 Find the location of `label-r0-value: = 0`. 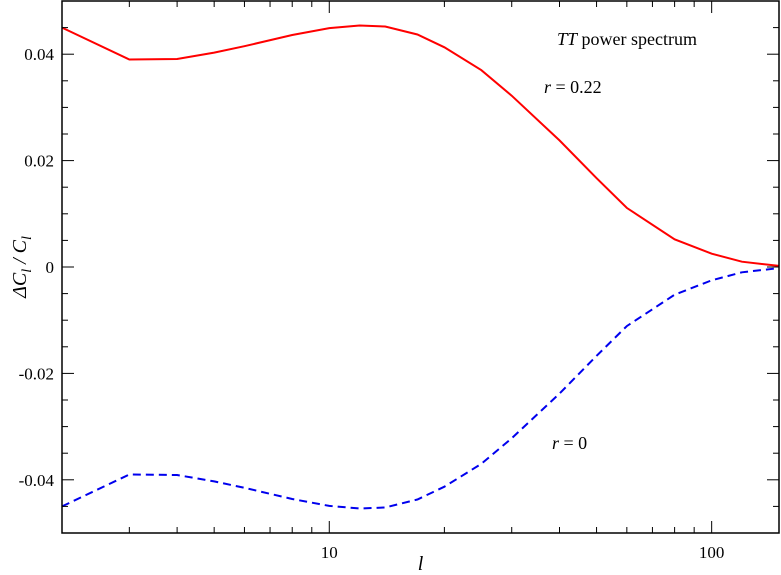

label-r0-value: = 0 is located at coordinates (573, 443).